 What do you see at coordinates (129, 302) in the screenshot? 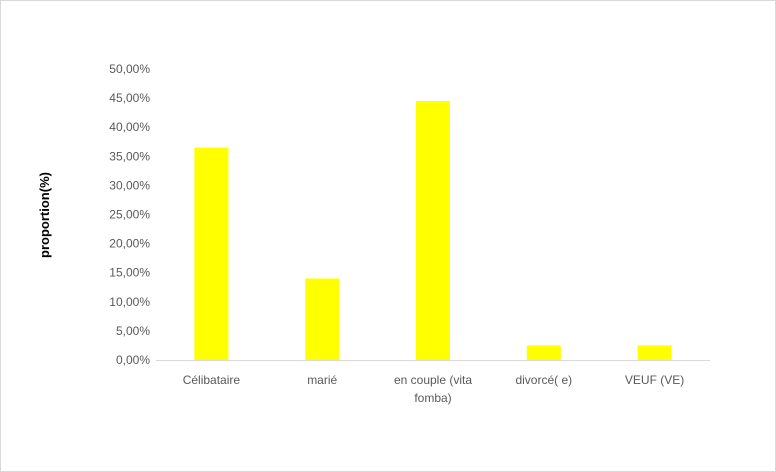
I see `y-tick-label: 10,00%` at bounding box center [129, 302].